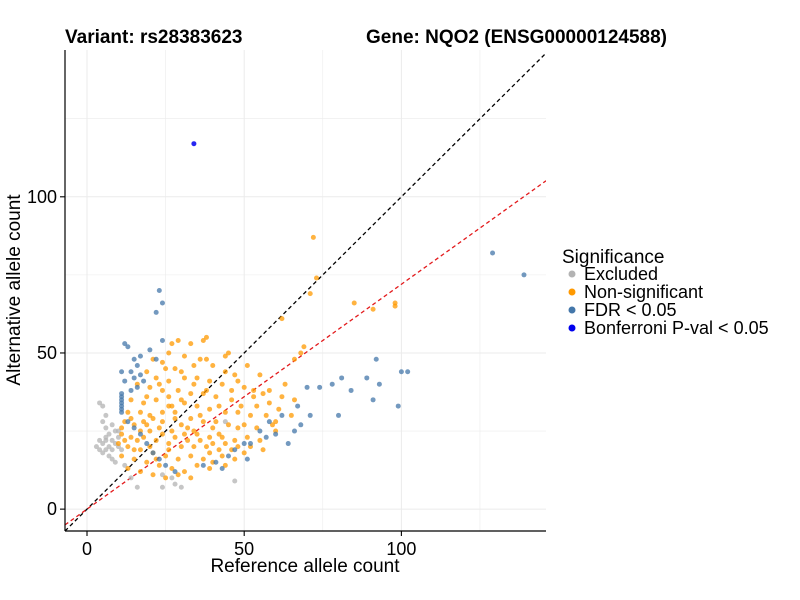 The image size is (800, 600). What do you see at coordinates (153, 37) in the screenshot?
I see `chart-title-variant: Variant: rs28383623` at bounding box center [153, 37].